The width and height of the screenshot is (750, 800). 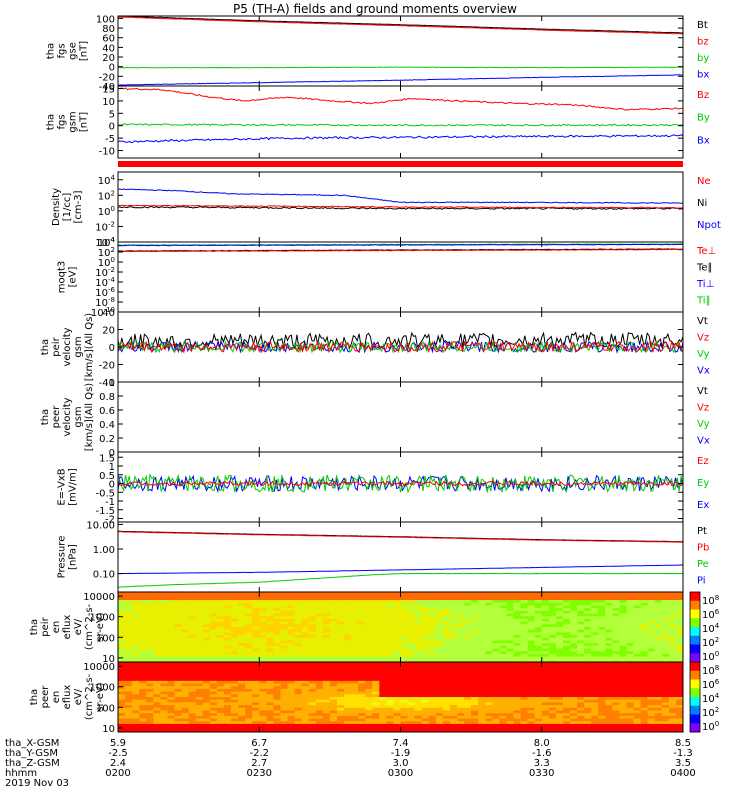 What do you see at coordinates (711, 614) in the screenshot?
I see `colorbar-tick-label: 106` at bounding box center [711, 614].